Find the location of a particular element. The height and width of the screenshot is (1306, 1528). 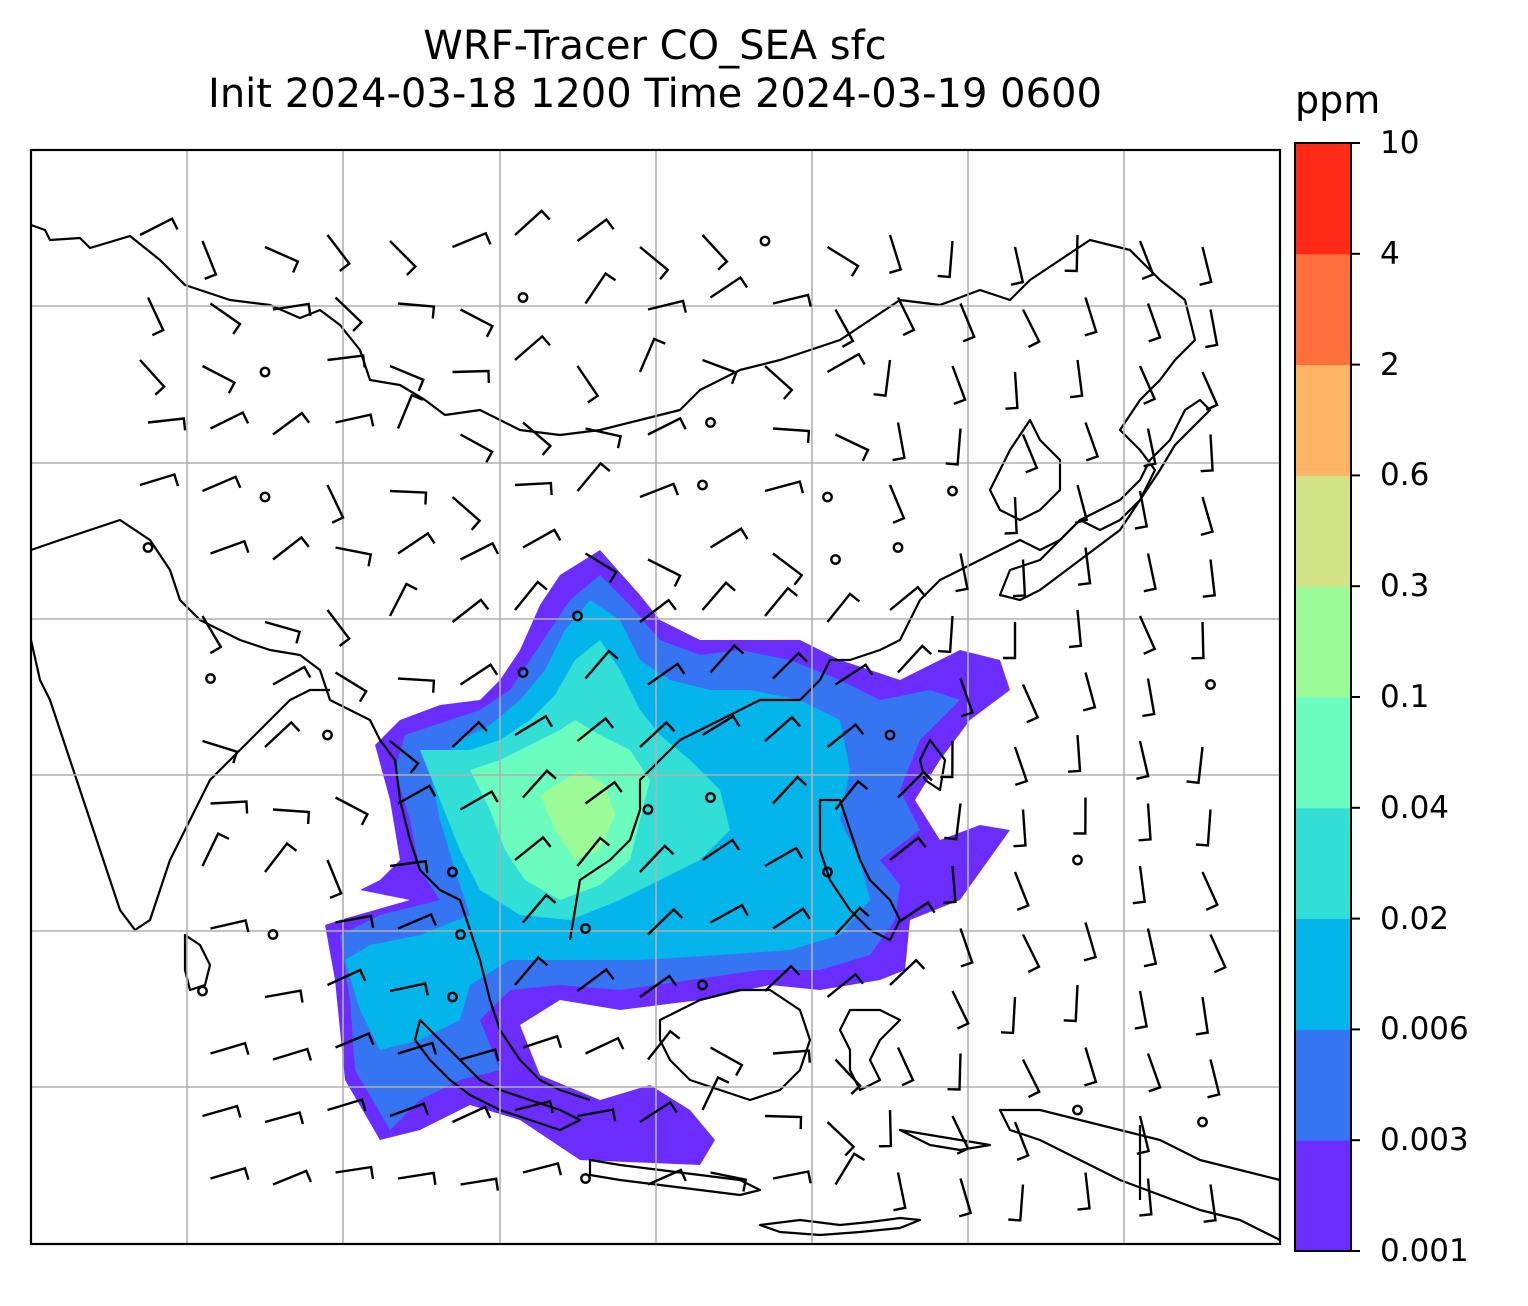

colorbar-unit: ppm is located at coordinates (1338, 100).